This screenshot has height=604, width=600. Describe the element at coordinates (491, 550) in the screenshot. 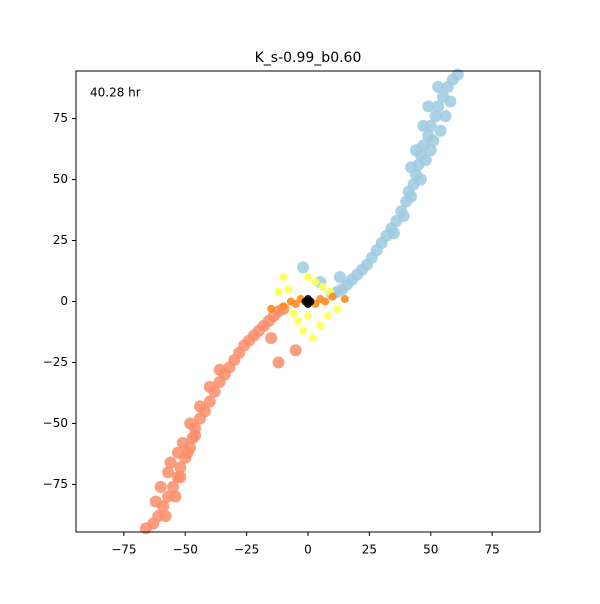

I see `x-tick-label: 75` at that location.